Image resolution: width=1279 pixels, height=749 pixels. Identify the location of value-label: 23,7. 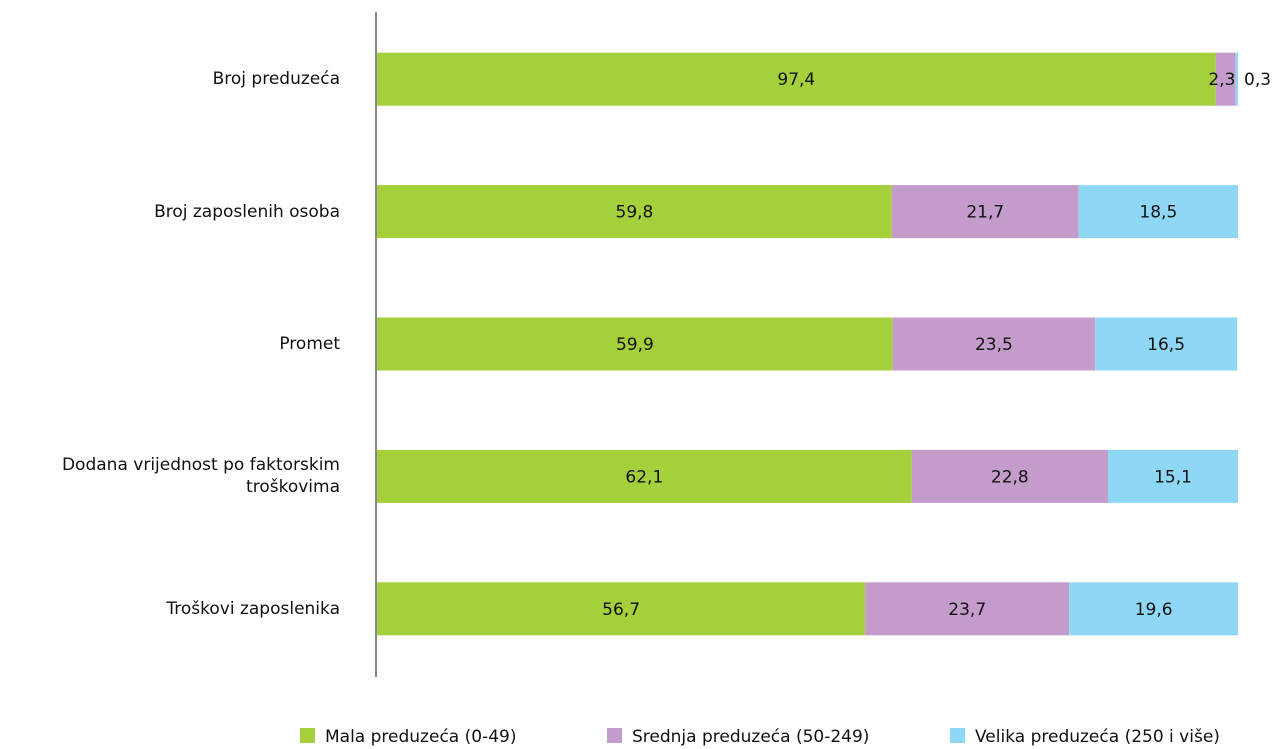
(967, 610).